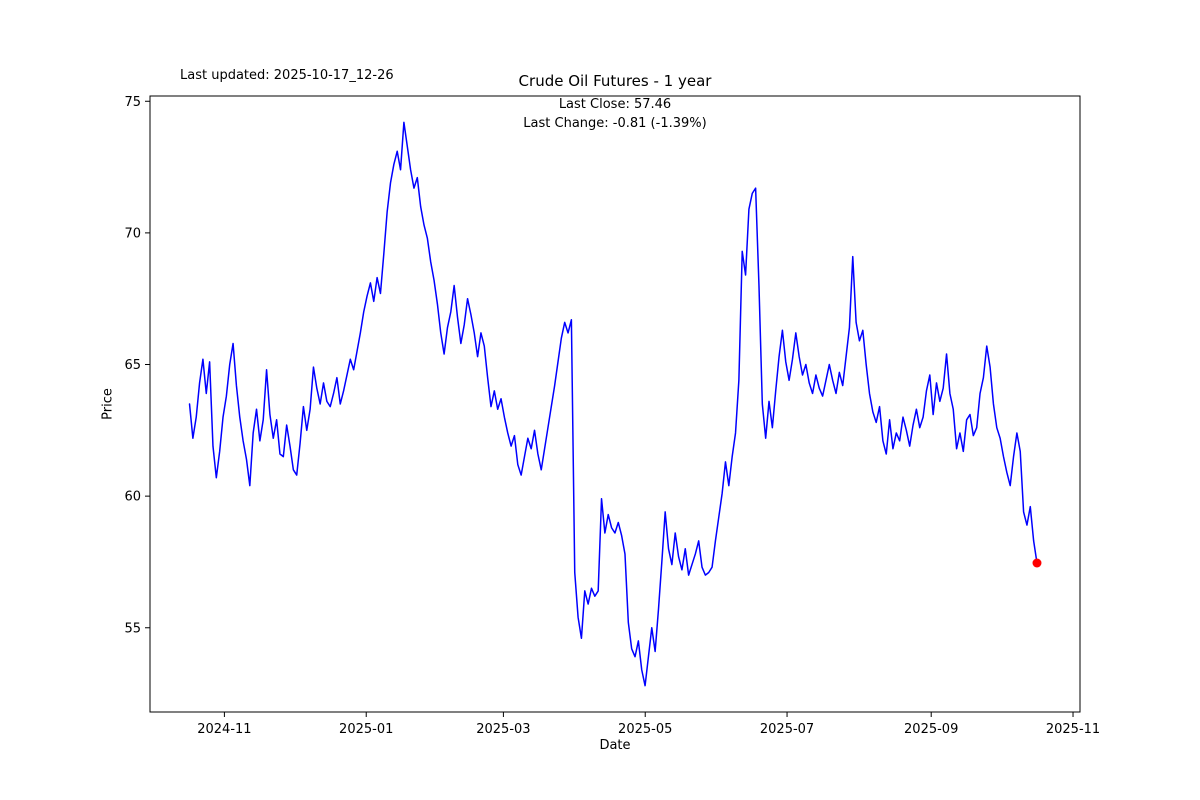 The width and height of the screenshot is (1200, 800). What do you see at coordinates (645, 729) in the screenshot?
I see `x-tick-label: 2025-05` at bounding box center [645, 729].